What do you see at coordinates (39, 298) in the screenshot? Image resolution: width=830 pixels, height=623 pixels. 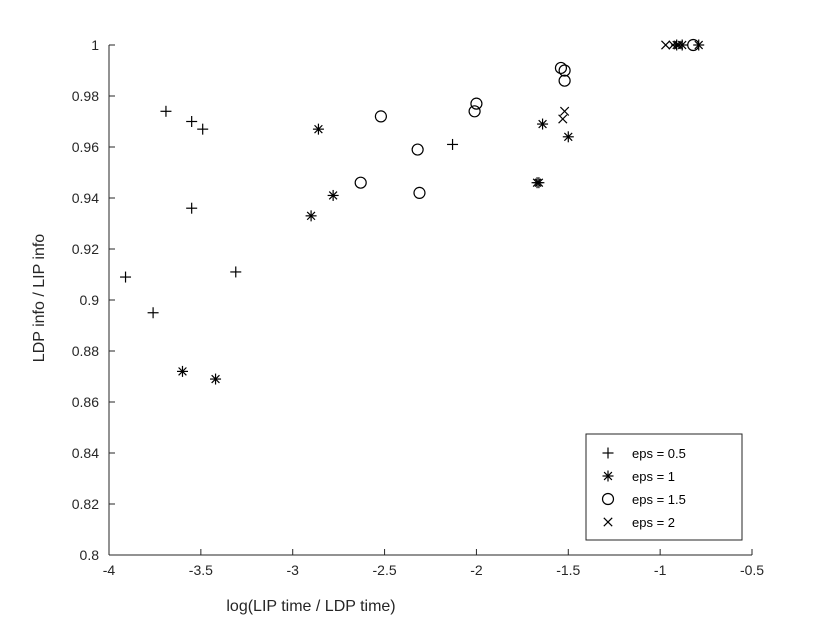 I see `y-axis-label: LDP info / LIP info` at bounding box center [39, 298].